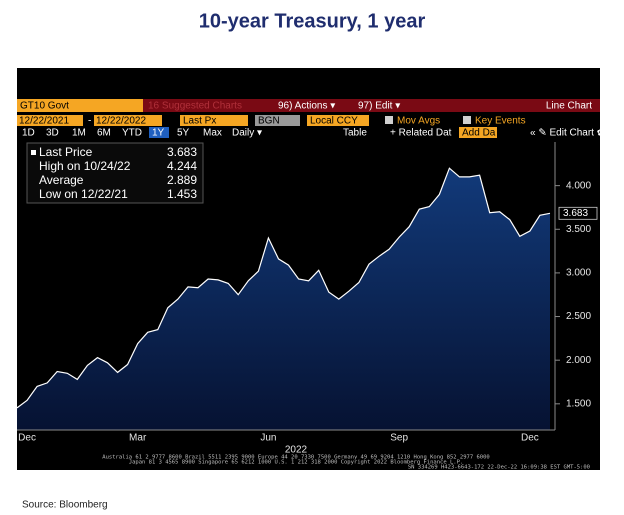 The height and width of the screenshot is (515, 624). I want to click on x-tick-label: Jun, so click(268, 438).